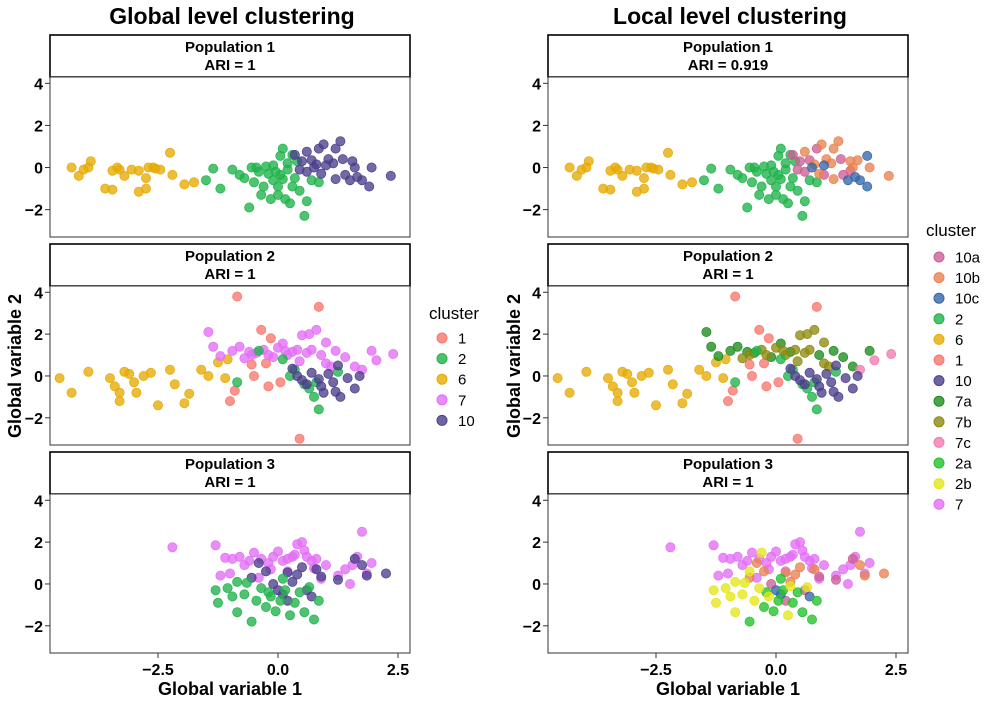 Image resolution: width=997 pixels, height=705 pixels. I want to click on y-tick-label: 4, so click(38, 501).